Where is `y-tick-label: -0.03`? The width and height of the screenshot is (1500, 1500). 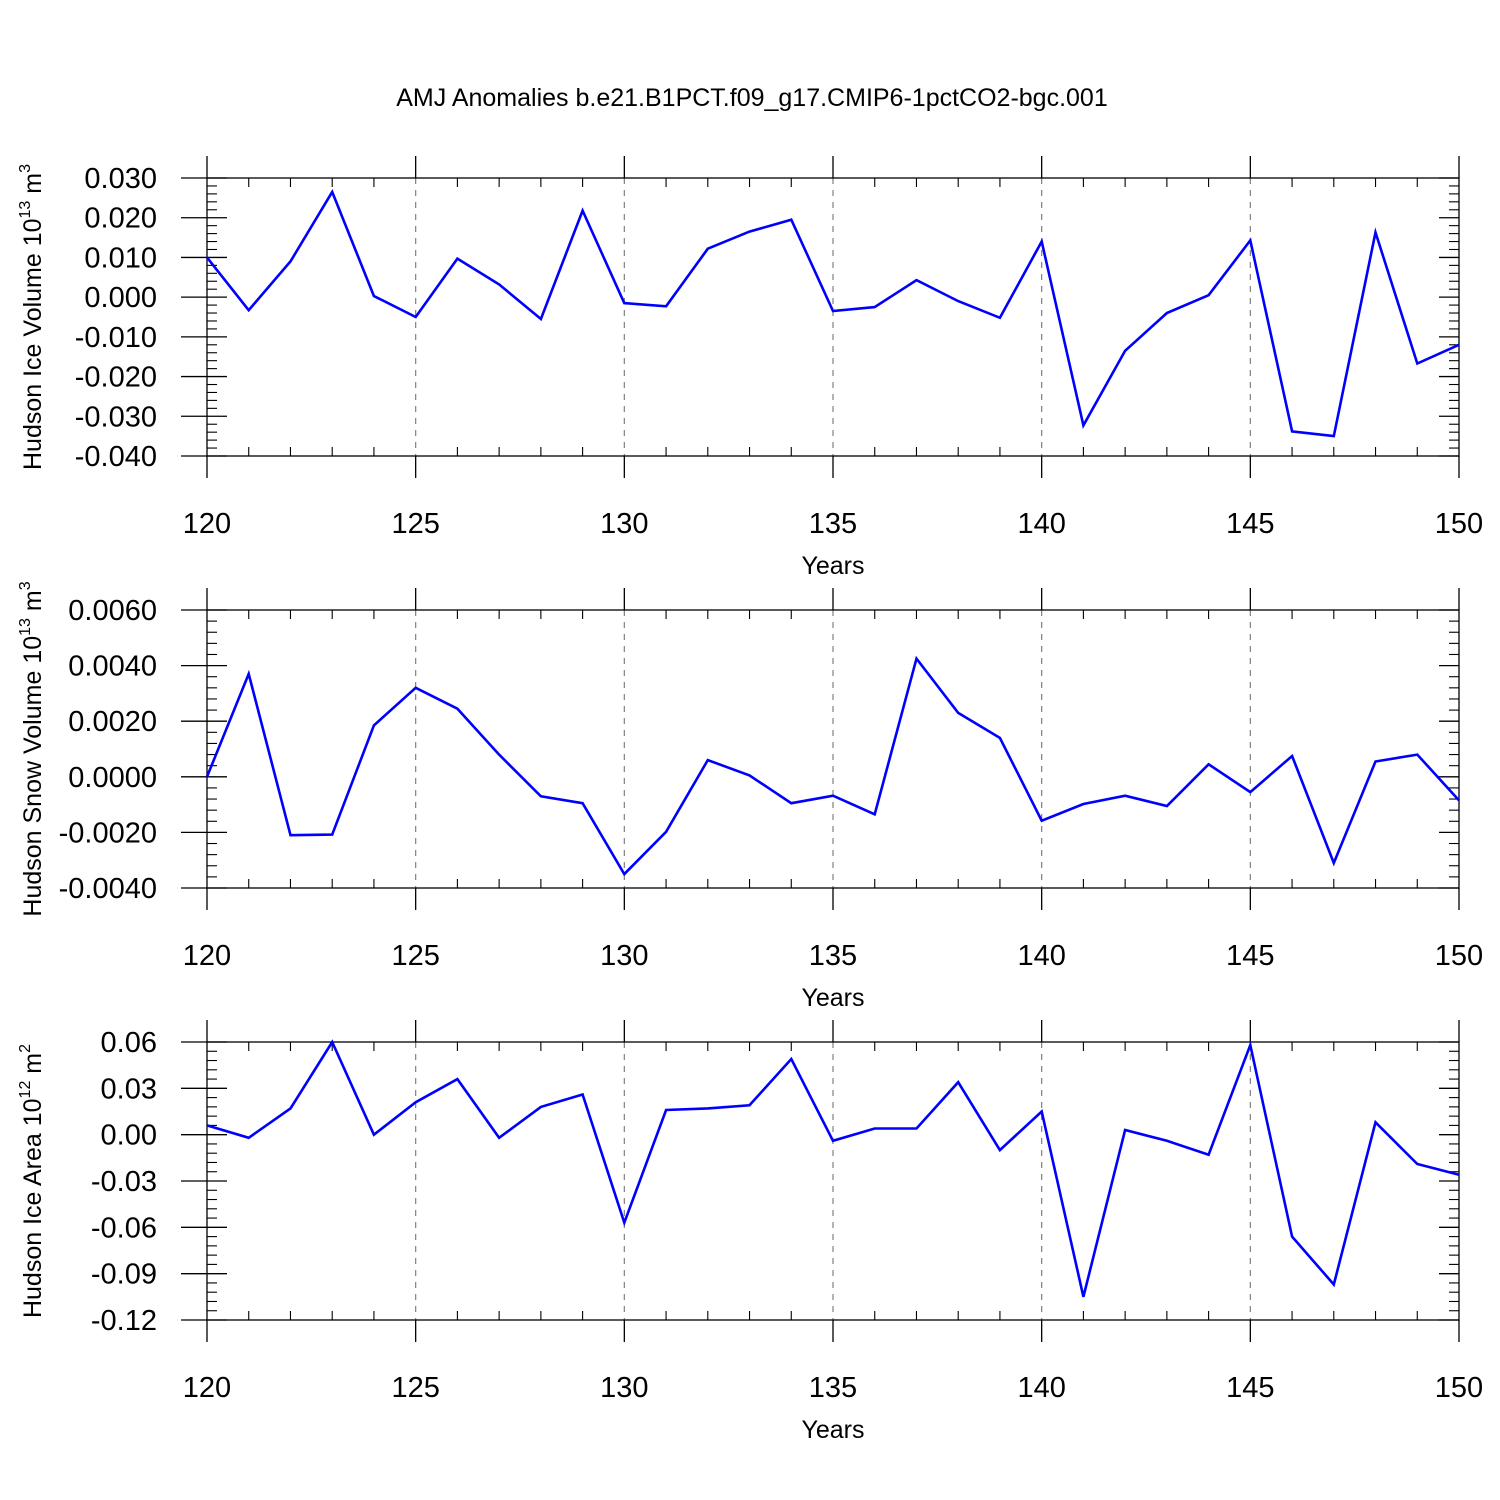 y-tick-label: -0.03 is located at coordinates (124, 1182).